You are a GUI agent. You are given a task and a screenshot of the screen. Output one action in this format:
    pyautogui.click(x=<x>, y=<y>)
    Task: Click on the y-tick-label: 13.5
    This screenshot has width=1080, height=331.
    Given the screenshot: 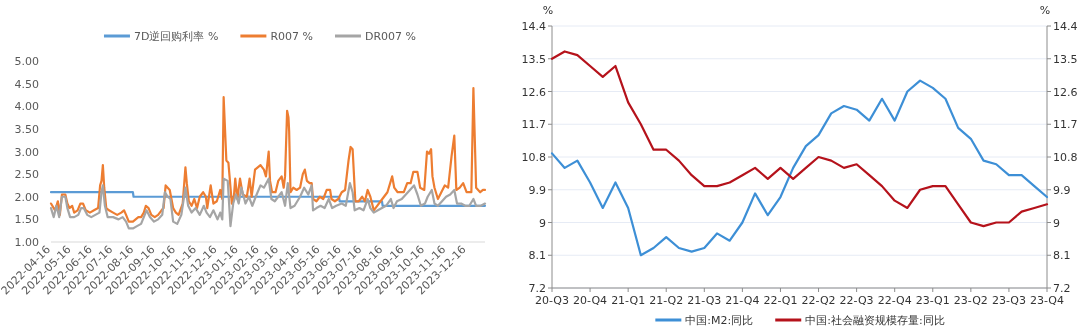 What is the action you would take?
    pyautogui.click(x=533, y=59)
    